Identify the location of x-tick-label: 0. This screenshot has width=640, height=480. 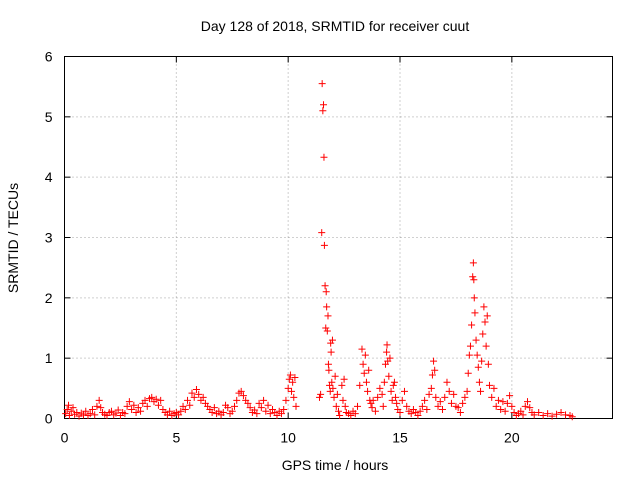
(65, 438).